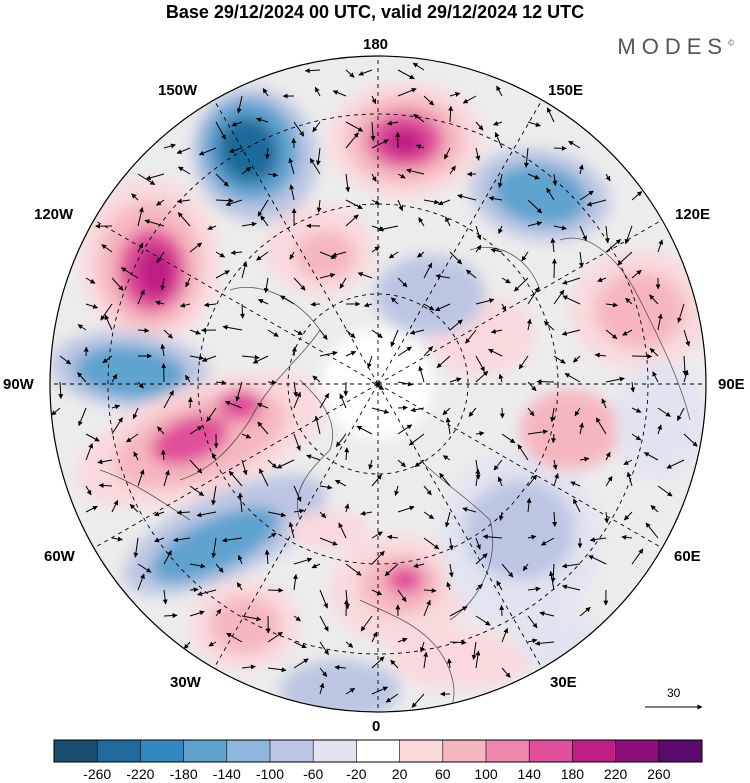 This screenshot has width=750, height=783. Describe the element at coordinates (270, 774) in the screenshot. I see `colorbar-tick-label: -100` at that location.